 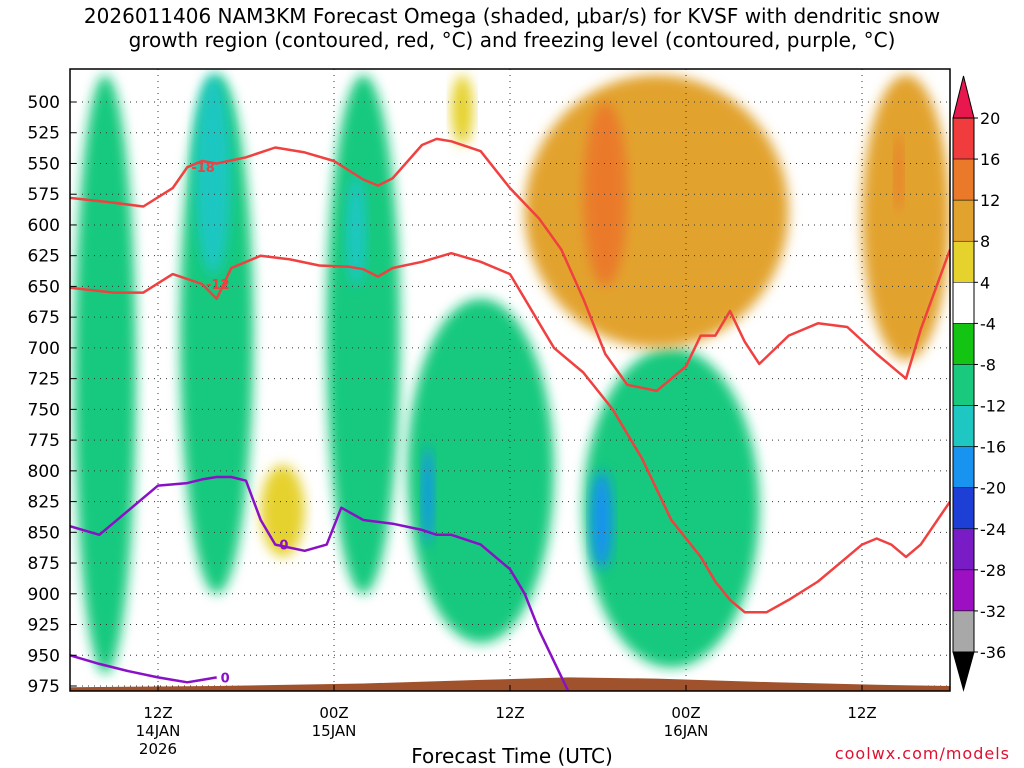 What do you see at coordinates (44, 226) in the screenshot?
I see `y-tick-label-600: 600` at bounding box center [44, 226].